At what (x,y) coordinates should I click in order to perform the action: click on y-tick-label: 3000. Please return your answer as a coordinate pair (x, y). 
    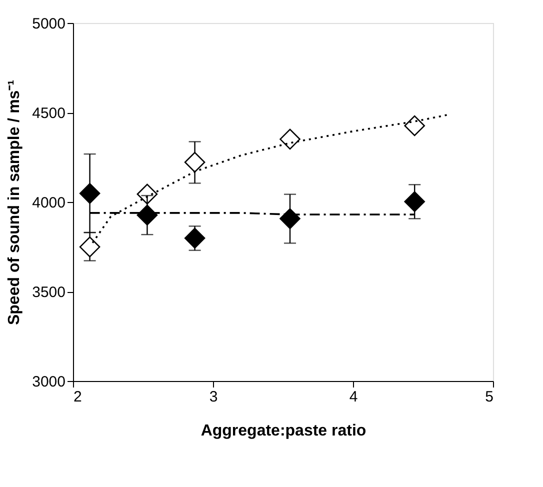
    Looking at the image, I should click on (49, 382).